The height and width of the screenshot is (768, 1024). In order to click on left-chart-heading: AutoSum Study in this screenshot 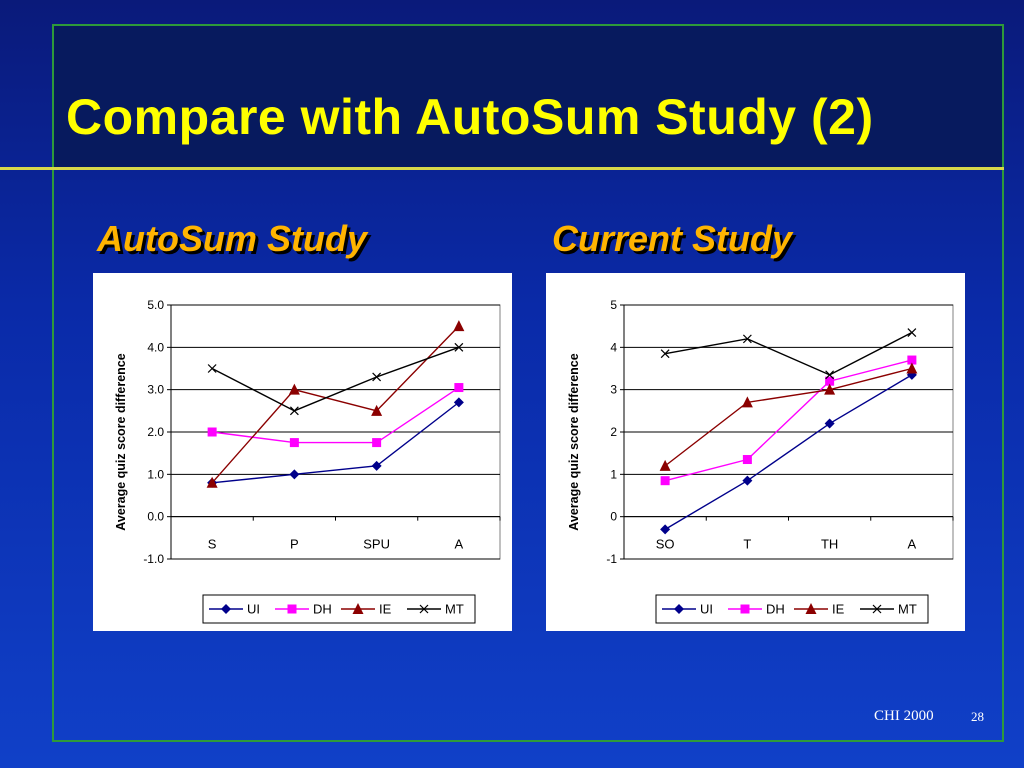, I will do `click(232, 238)`.